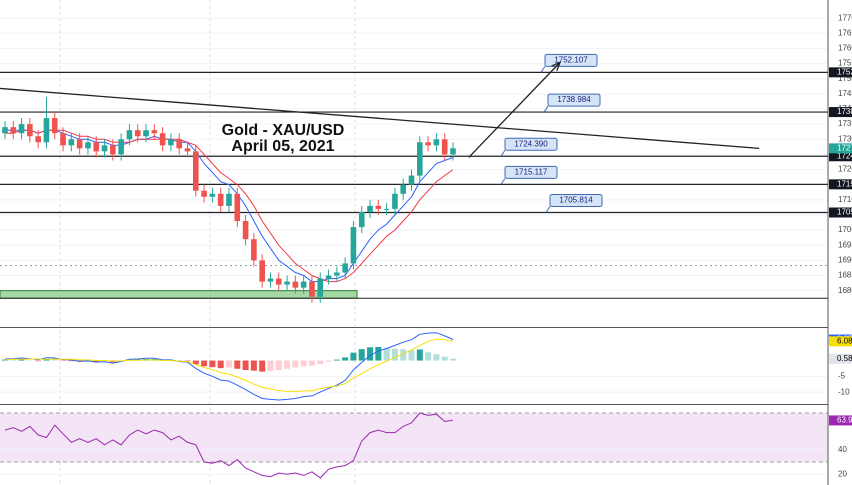 The height and width of the screenshot is (485, 852). What do you see at coordinates (556, 66) in the screenshot?
I see `arrow-head` at bounding box center [556, 66].